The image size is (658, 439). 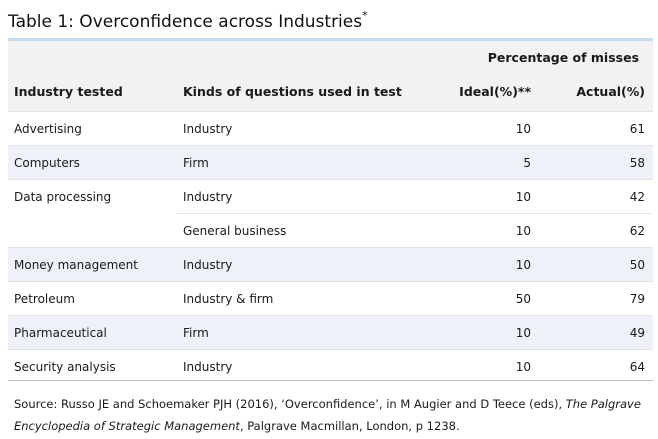 What do you see at coordinates (330, 39) in the screenshot?
I see `table-top-rule` at bounding box center [330, 39].